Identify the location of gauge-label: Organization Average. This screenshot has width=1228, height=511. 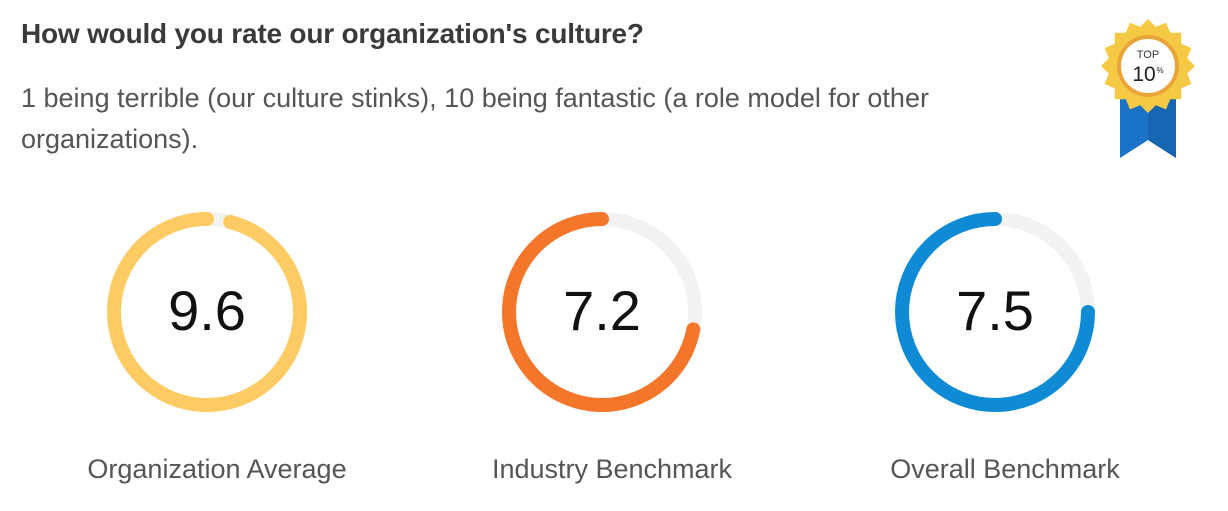
(217, 469).